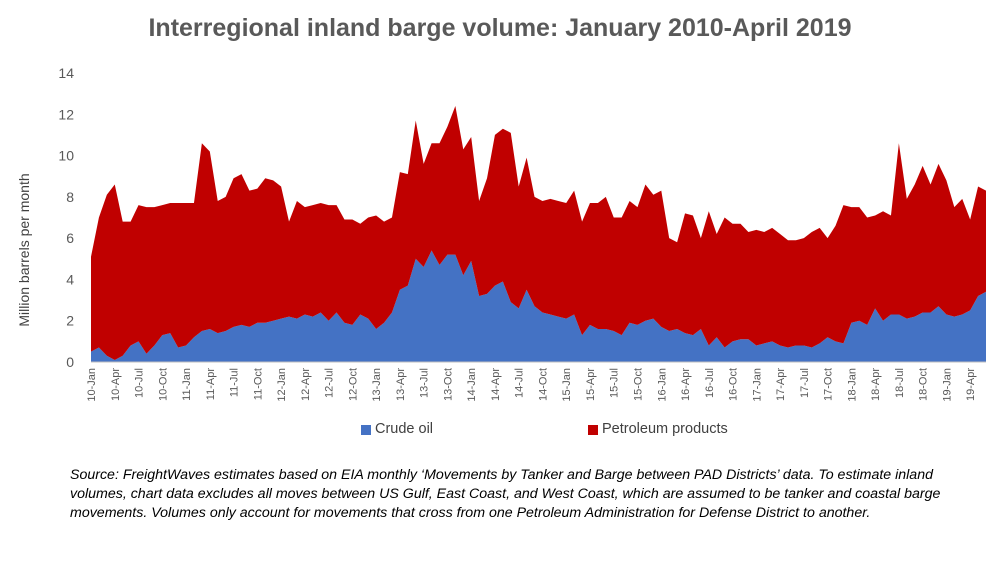  I want to click on y-axis-title: Million barrels per month, so click(24, 250).